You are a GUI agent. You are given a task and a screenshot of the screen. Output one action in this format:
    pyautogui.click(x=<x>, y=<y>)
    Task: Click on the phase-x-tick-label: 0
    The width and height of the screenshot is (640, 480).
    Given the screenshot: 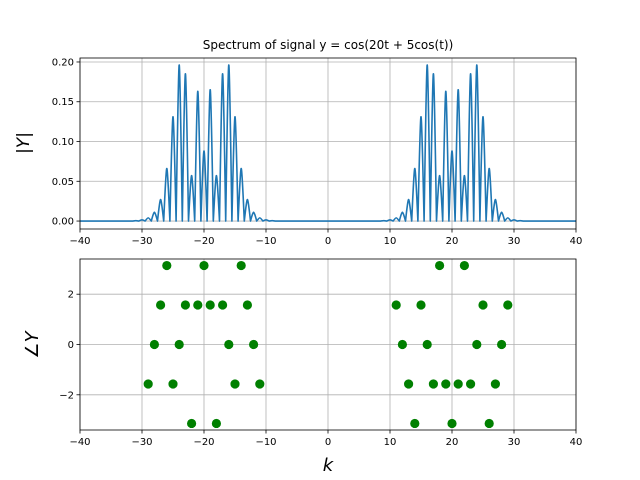 What is the action you would take?
    pyautogui.click(x=328, y=442)
    